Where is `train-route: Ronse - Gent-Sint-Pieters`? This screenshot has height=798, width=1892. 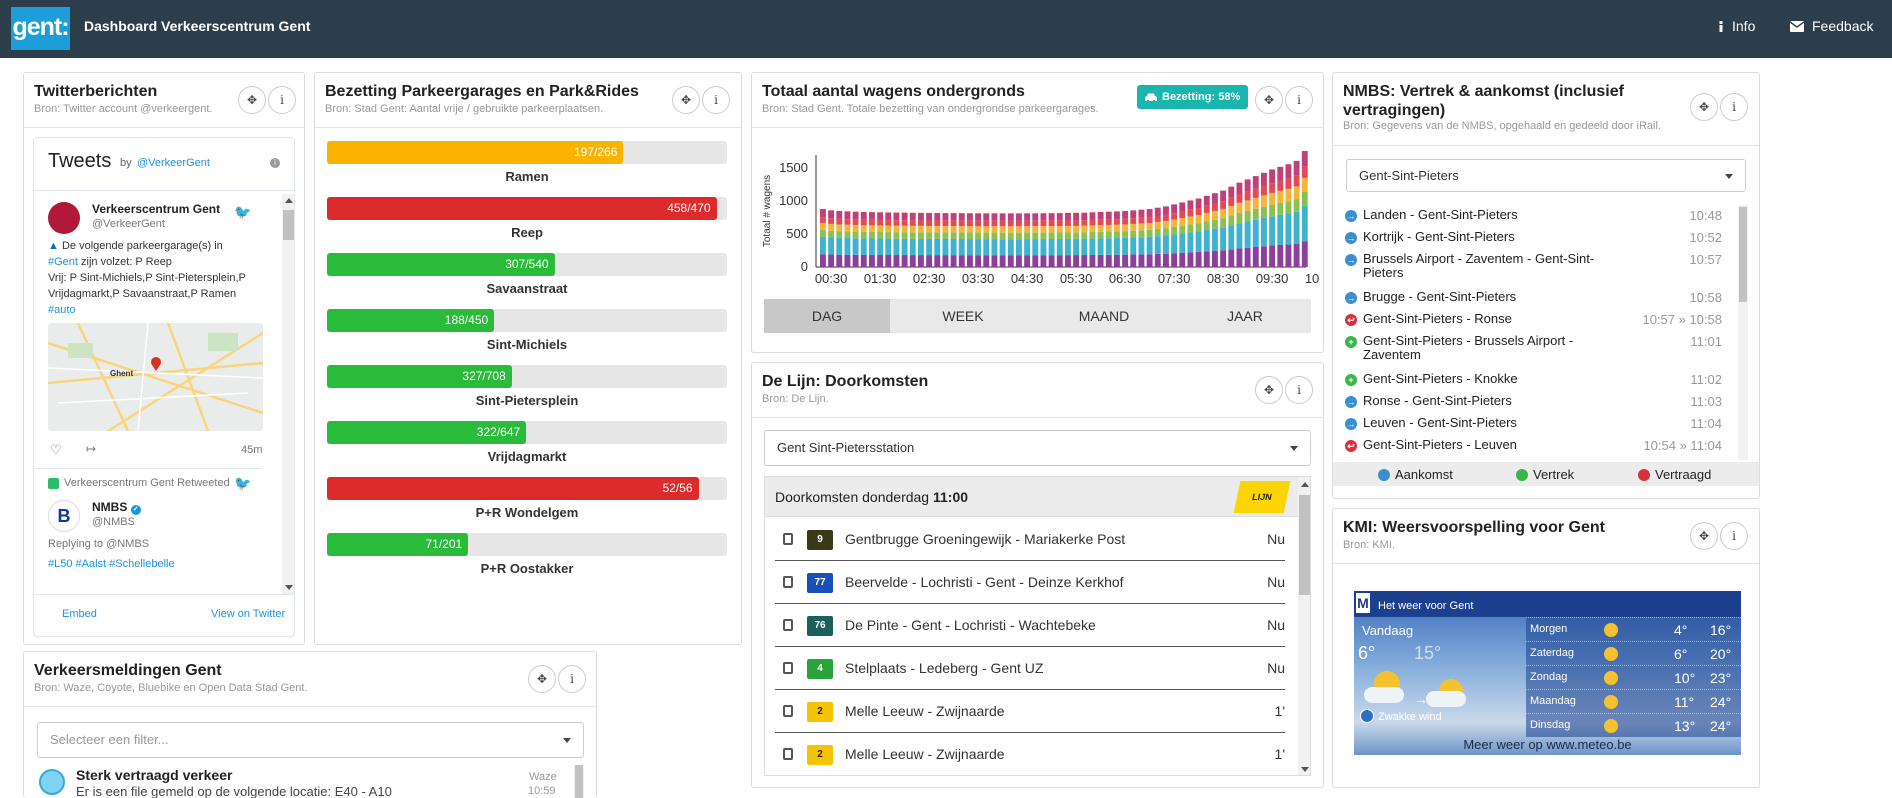
train-route: Ronse - Gent-Sint-Pieters is located at coordinates (1437, 400).